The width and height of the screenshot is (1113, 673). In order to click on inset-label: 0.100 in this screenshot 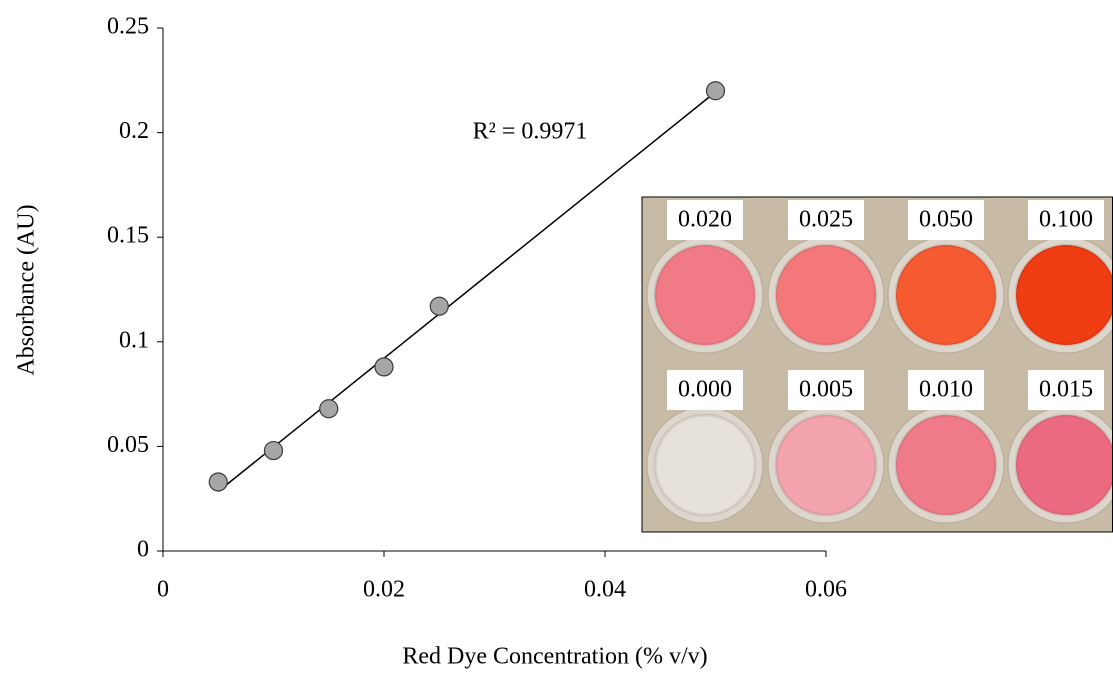, I will do `click(1066, 220)`.